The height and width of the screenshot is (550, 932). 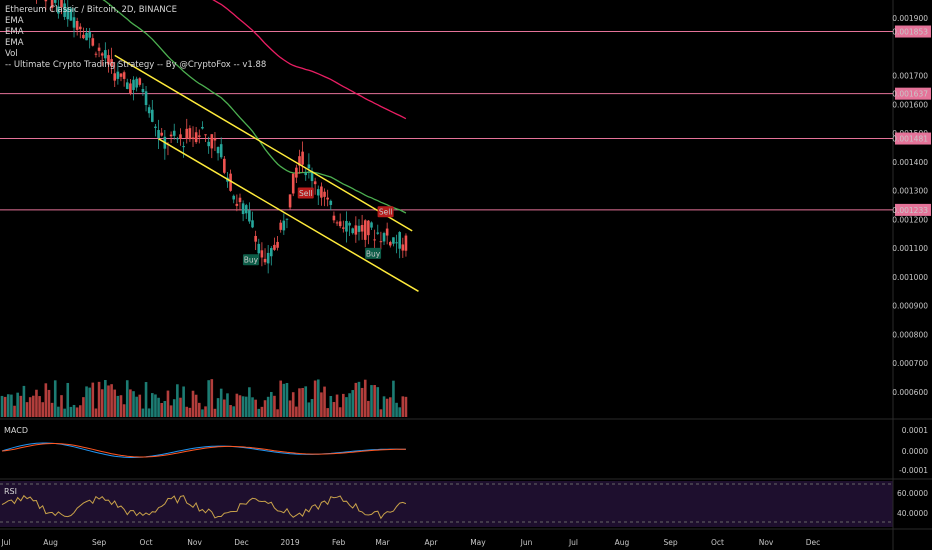 I want to click on price-axis-label: 0.001900, so click(x=910, y=18).